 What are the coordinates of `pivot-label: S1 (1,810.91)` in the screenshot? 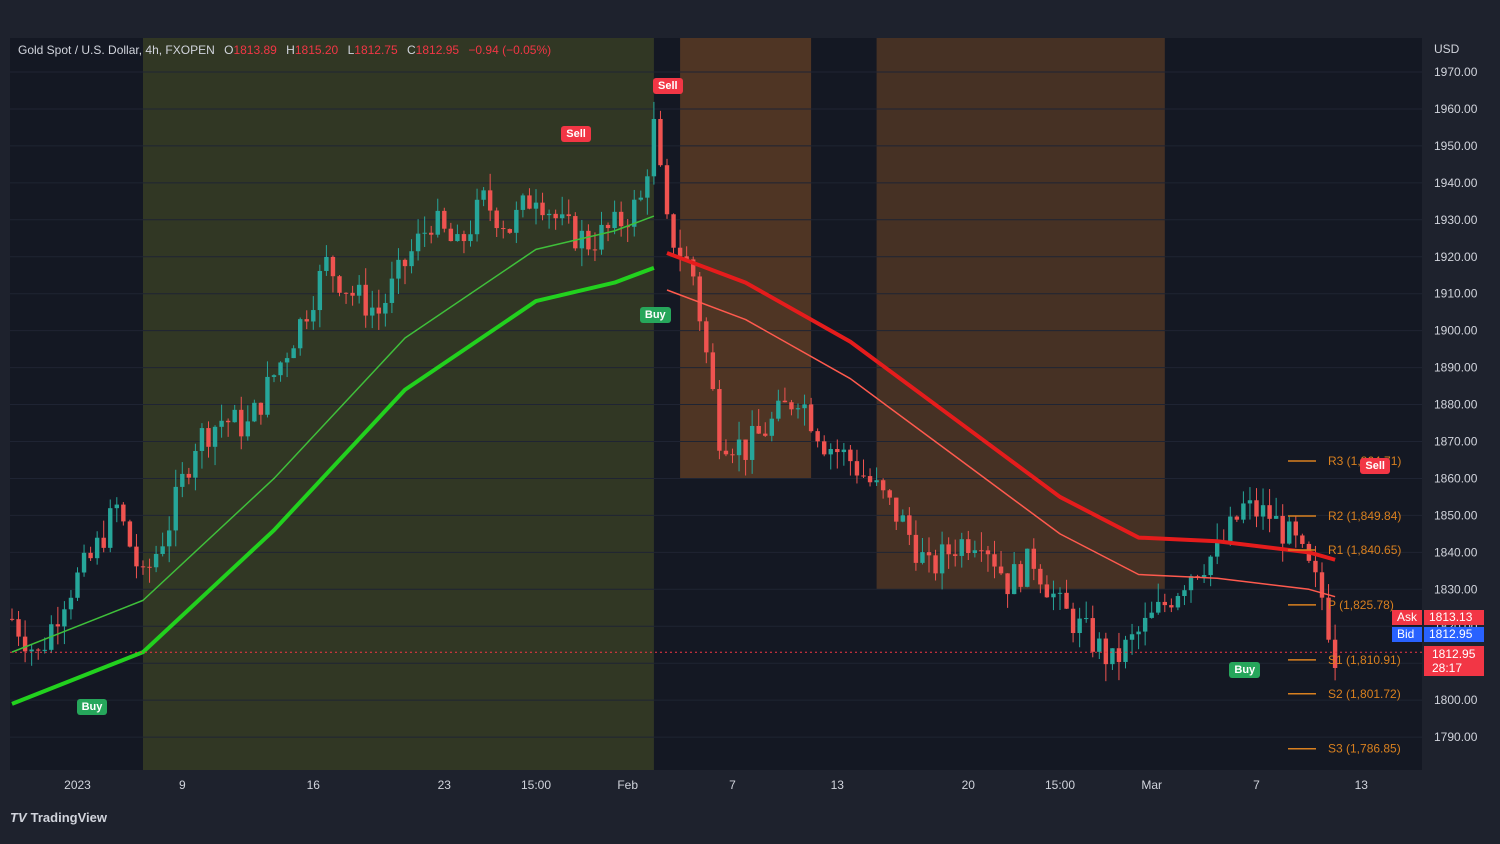 It's located at (1364, 660).